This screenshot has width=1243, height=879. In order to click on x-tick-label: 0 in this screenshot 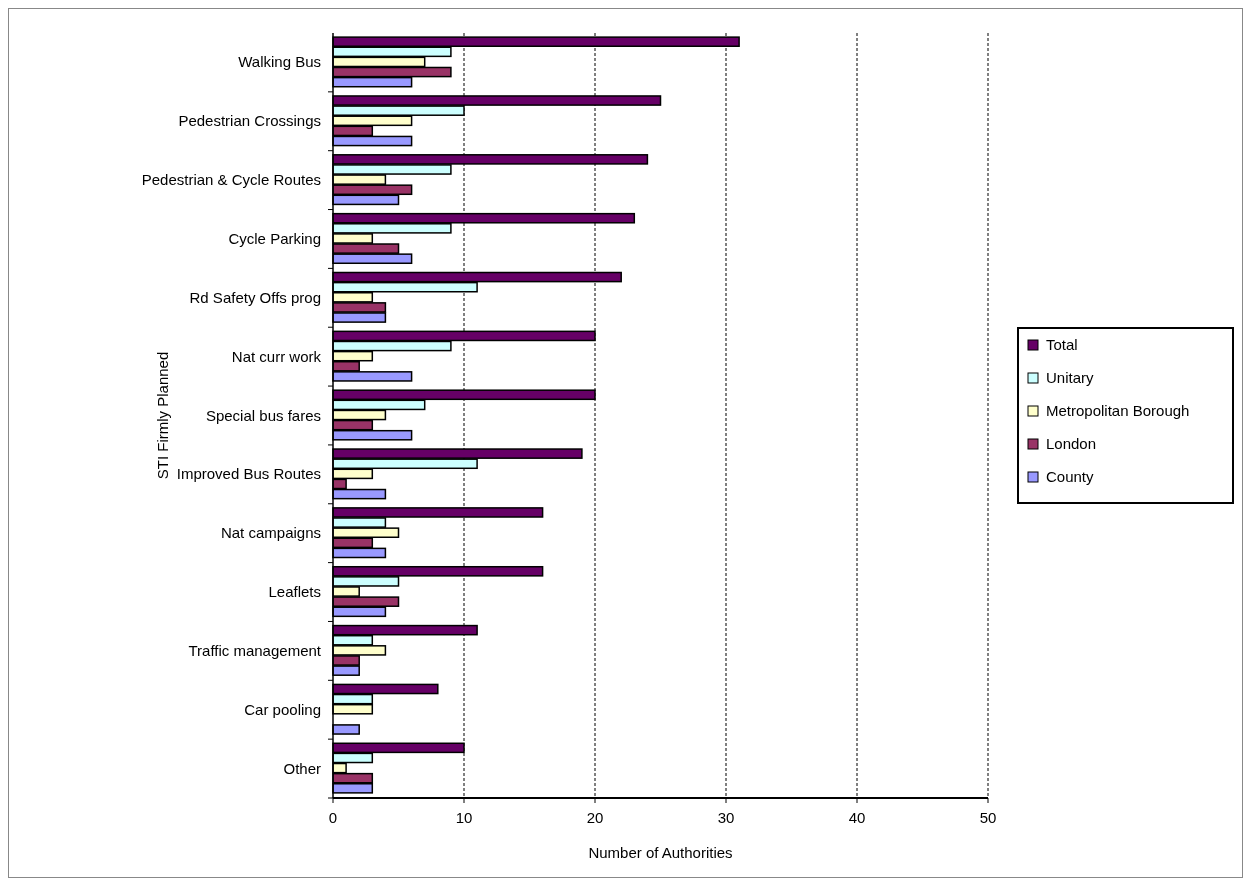, I will do `click(333, 817)`.